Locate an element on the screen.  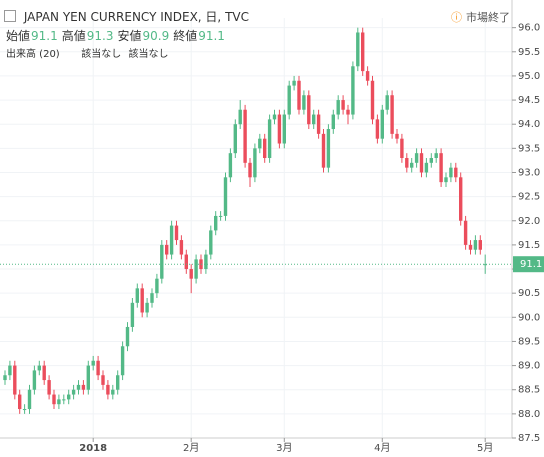
y-tick-label: 95.0 is located at coordinates (529, 76).